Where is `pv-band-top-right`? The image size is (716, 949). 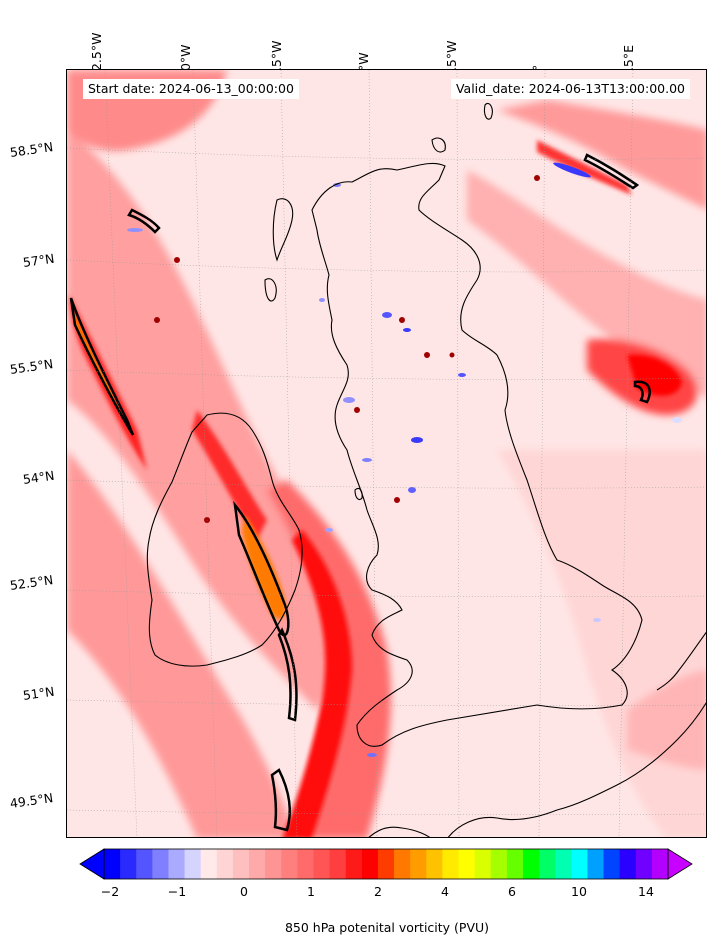 pv-band-top-right is located at coordinates (601, 155).